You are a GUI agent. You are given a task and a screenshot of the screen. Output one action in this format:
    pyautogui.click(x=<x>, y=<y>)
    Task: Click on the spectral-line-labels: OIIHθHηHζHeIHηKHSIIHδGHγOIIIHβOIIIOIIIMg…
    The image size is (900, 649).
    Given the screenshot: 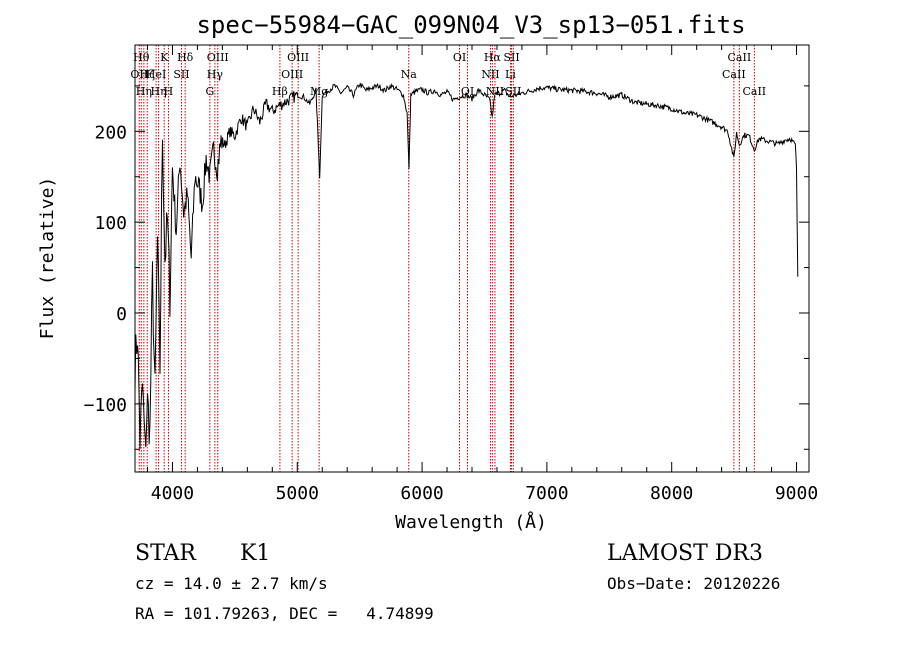 What is the action you would take?
    pyautogui.click(x=448, y=74)
    